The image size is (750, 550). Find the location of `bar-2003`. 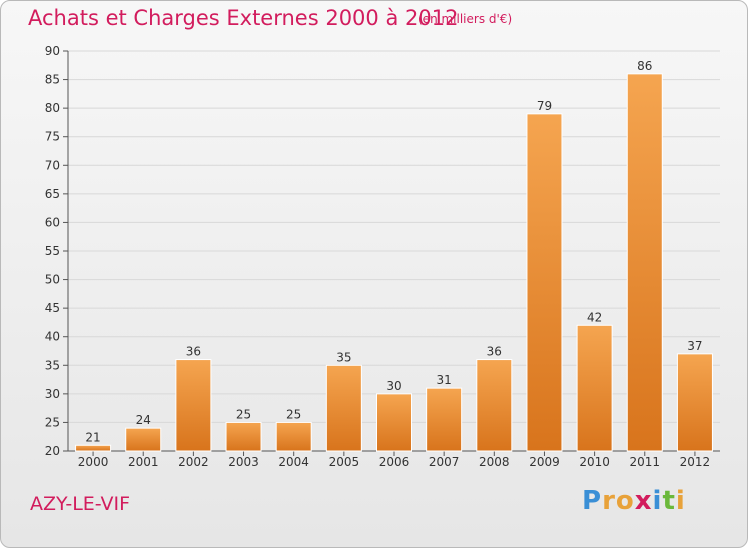

bar-2003 is located at coordinates (243, 436).